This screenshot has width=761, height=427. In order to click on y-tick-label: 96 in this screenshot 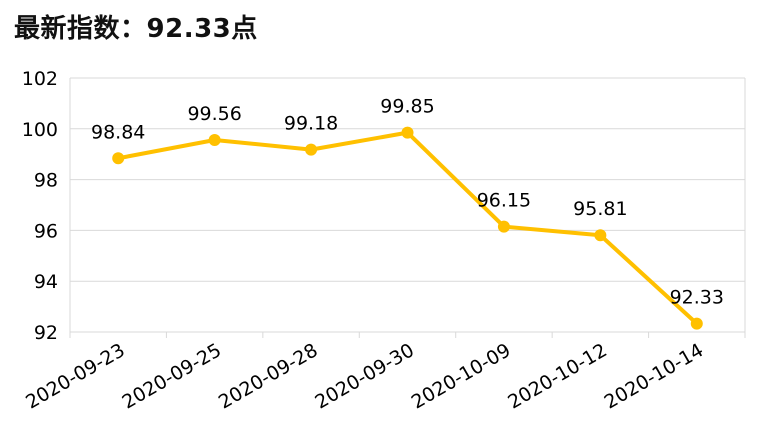, I will do `click(46, 231)`.